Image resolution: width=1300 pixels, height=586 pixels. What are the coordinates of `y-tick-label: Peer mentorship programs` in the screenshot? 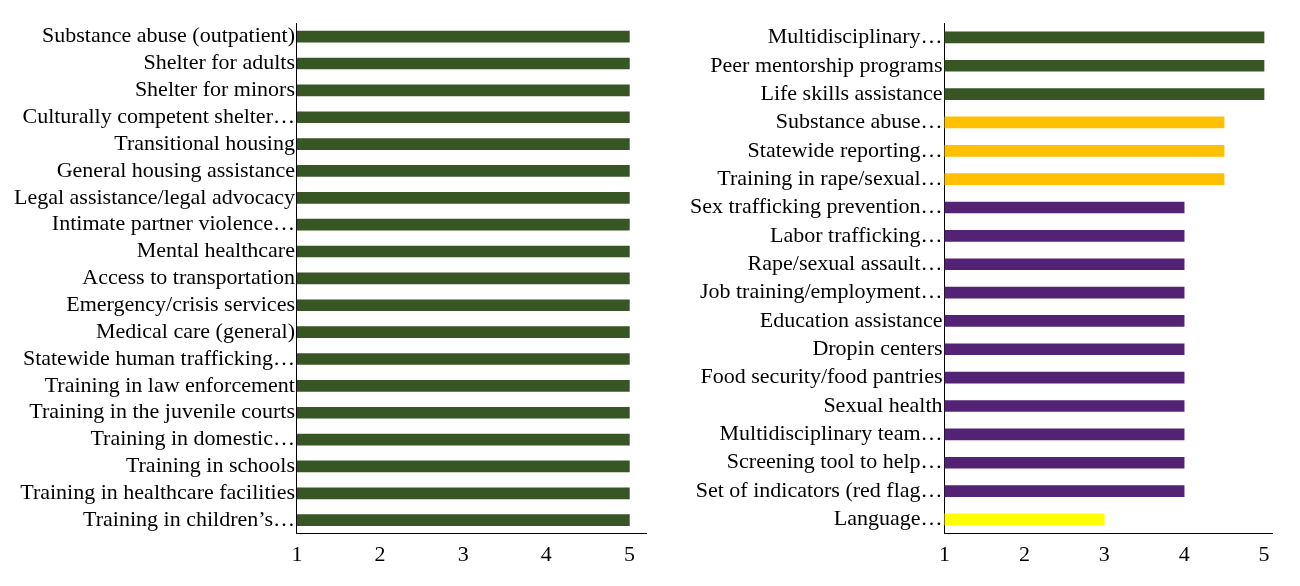 It's located at (826, 64).